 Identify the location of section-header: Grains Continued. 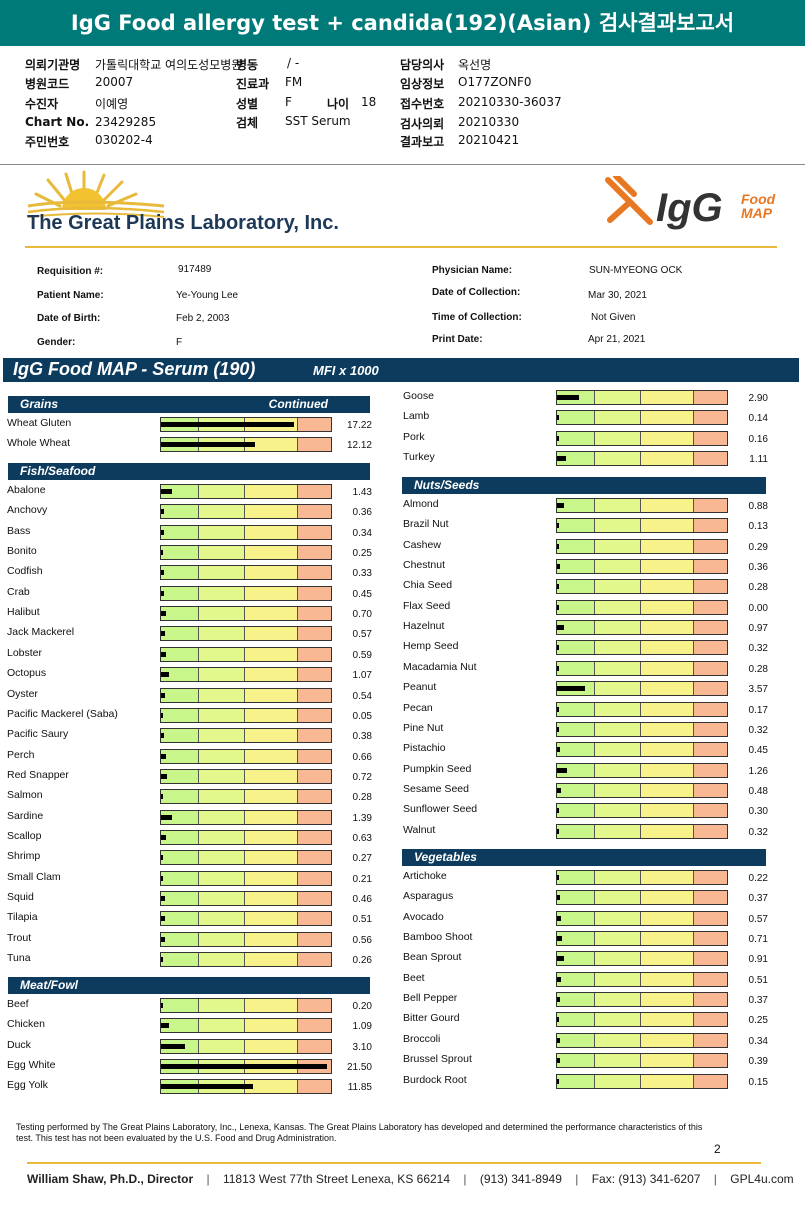
(189, 404).